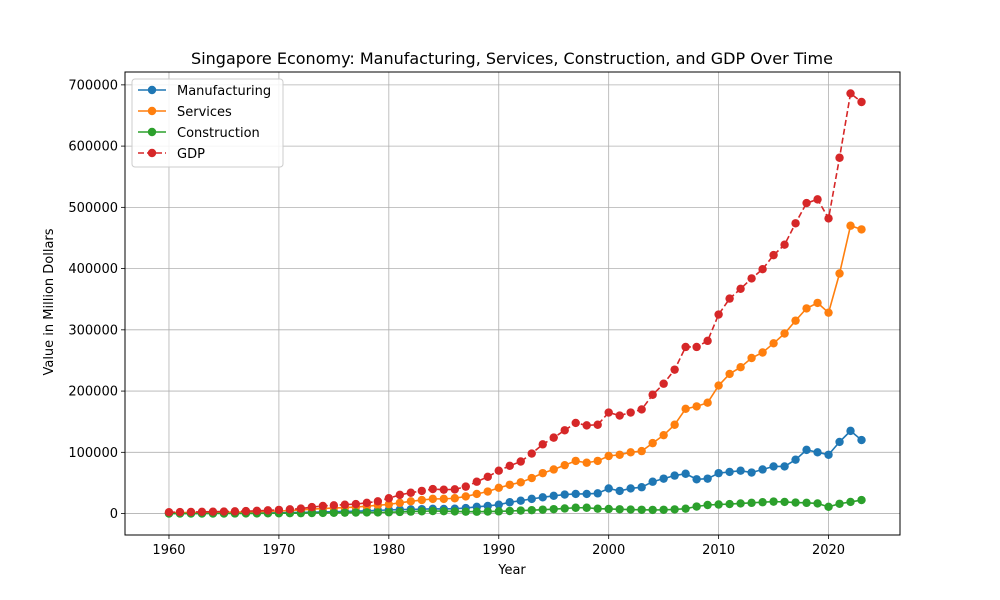 The height and width of the screenshot is (600, 1000). I want to click on y-tick-label: 600000, so click(93, 147).